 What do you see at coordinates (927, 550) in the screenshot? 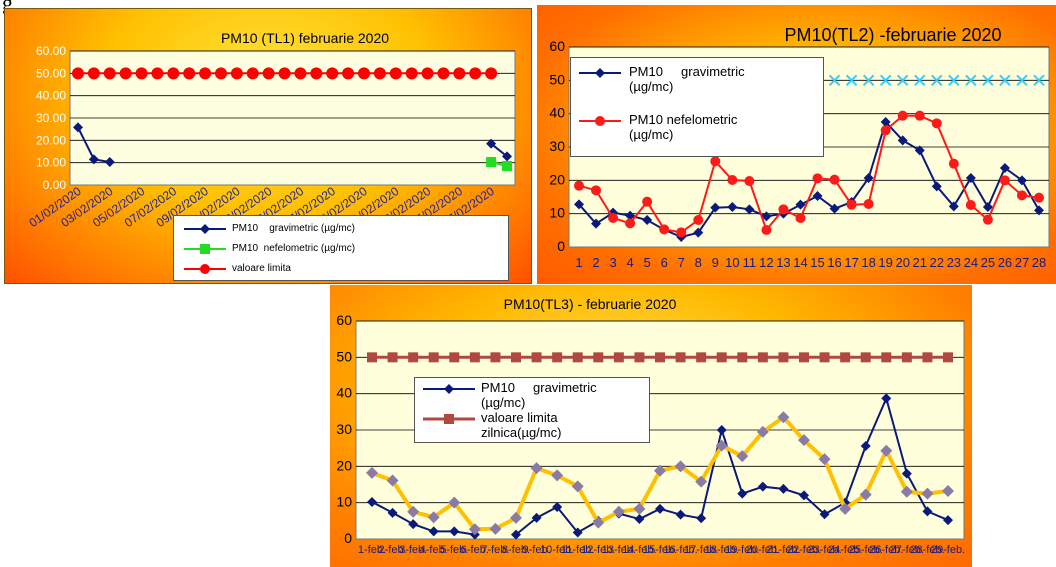
I see `x-tick-label: 28-feb.` at bounding box center [927, 550].